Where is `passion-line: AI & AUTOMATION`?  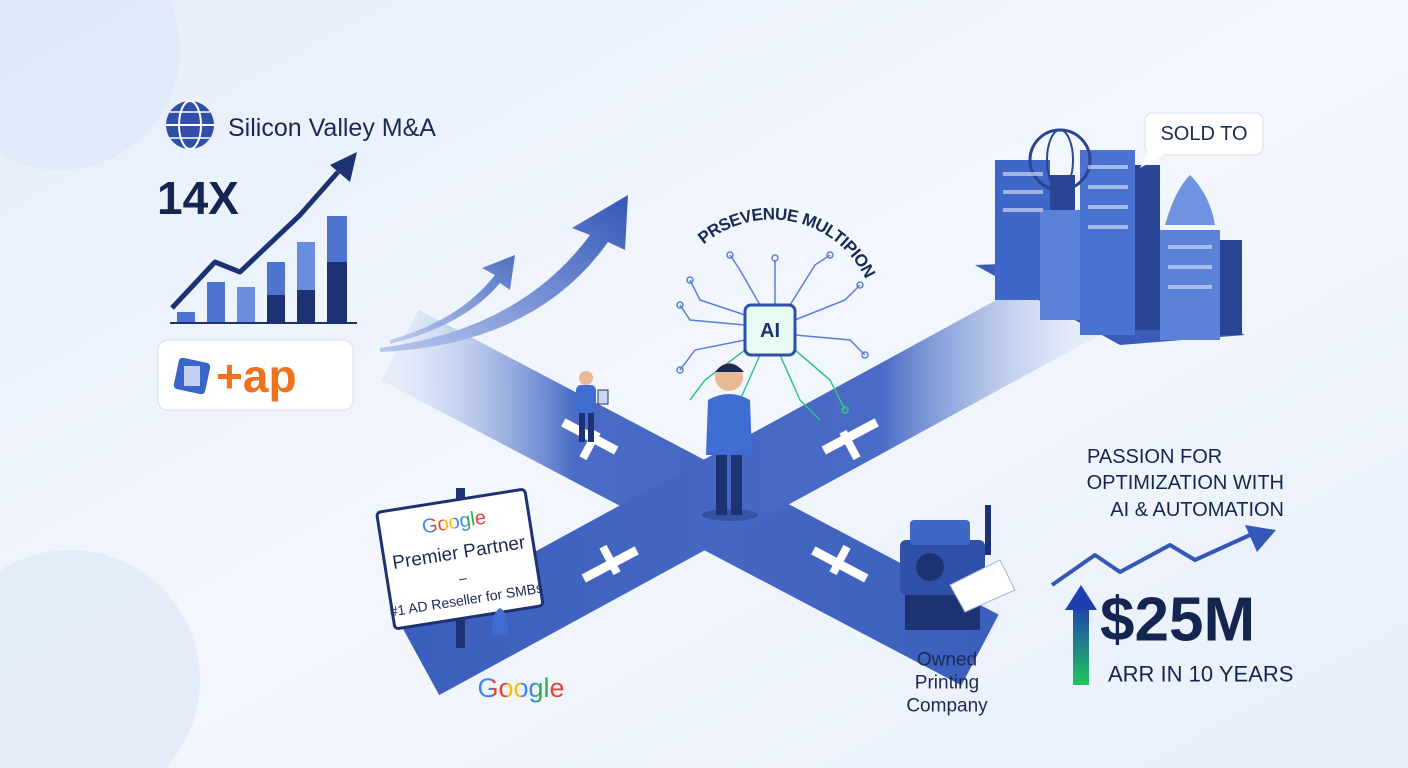
passion-line: AI & AUTOMATION is located at coordinates (1197, 510).